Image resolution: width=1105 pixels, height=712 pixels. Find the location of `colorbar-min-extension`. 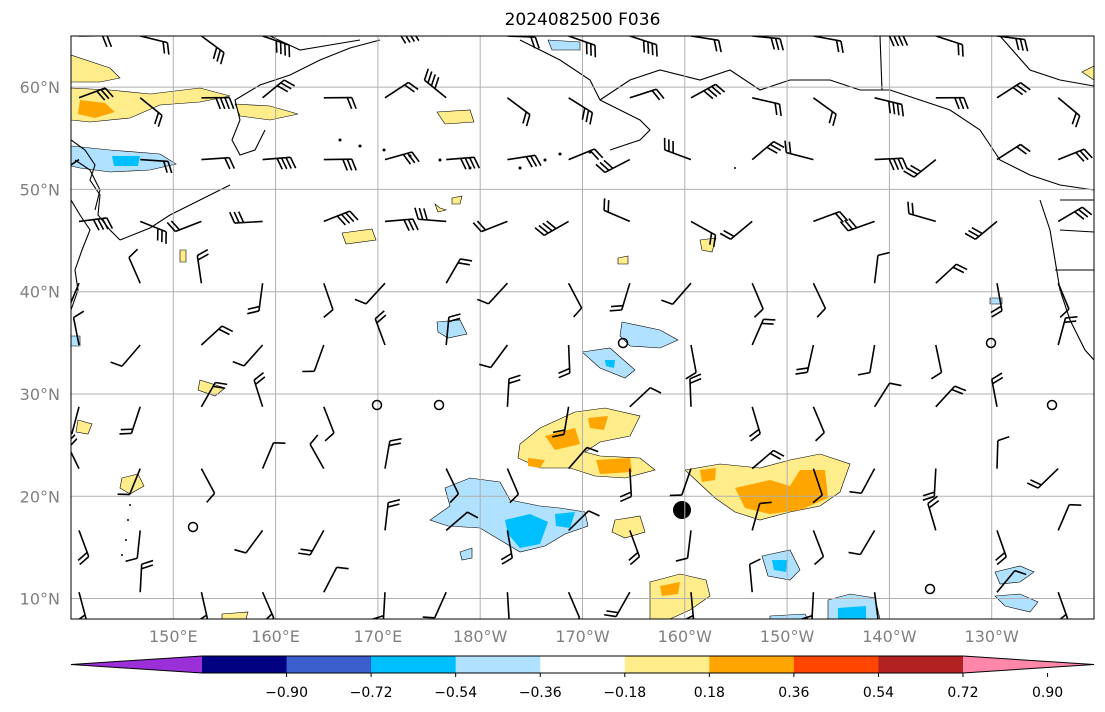

colorbar-min-extension is located at coordinates (136, 664).